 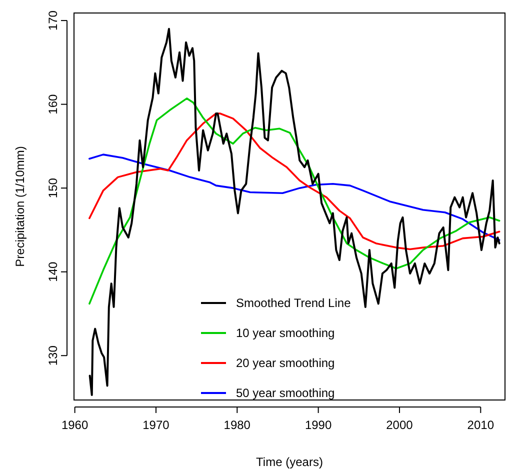 What do you see at coordinates (237, 425) in the screenshot?
I see `x-tick-label: 1980` at bounding box center [237, 425].